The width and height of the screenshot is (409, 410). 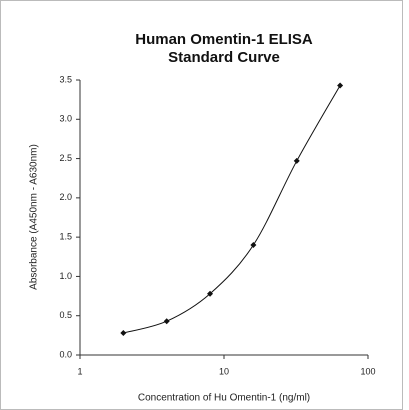 I want to click on y-axis-title: Absorbance (A450nm - A630nm), so click(x=34, y=217).